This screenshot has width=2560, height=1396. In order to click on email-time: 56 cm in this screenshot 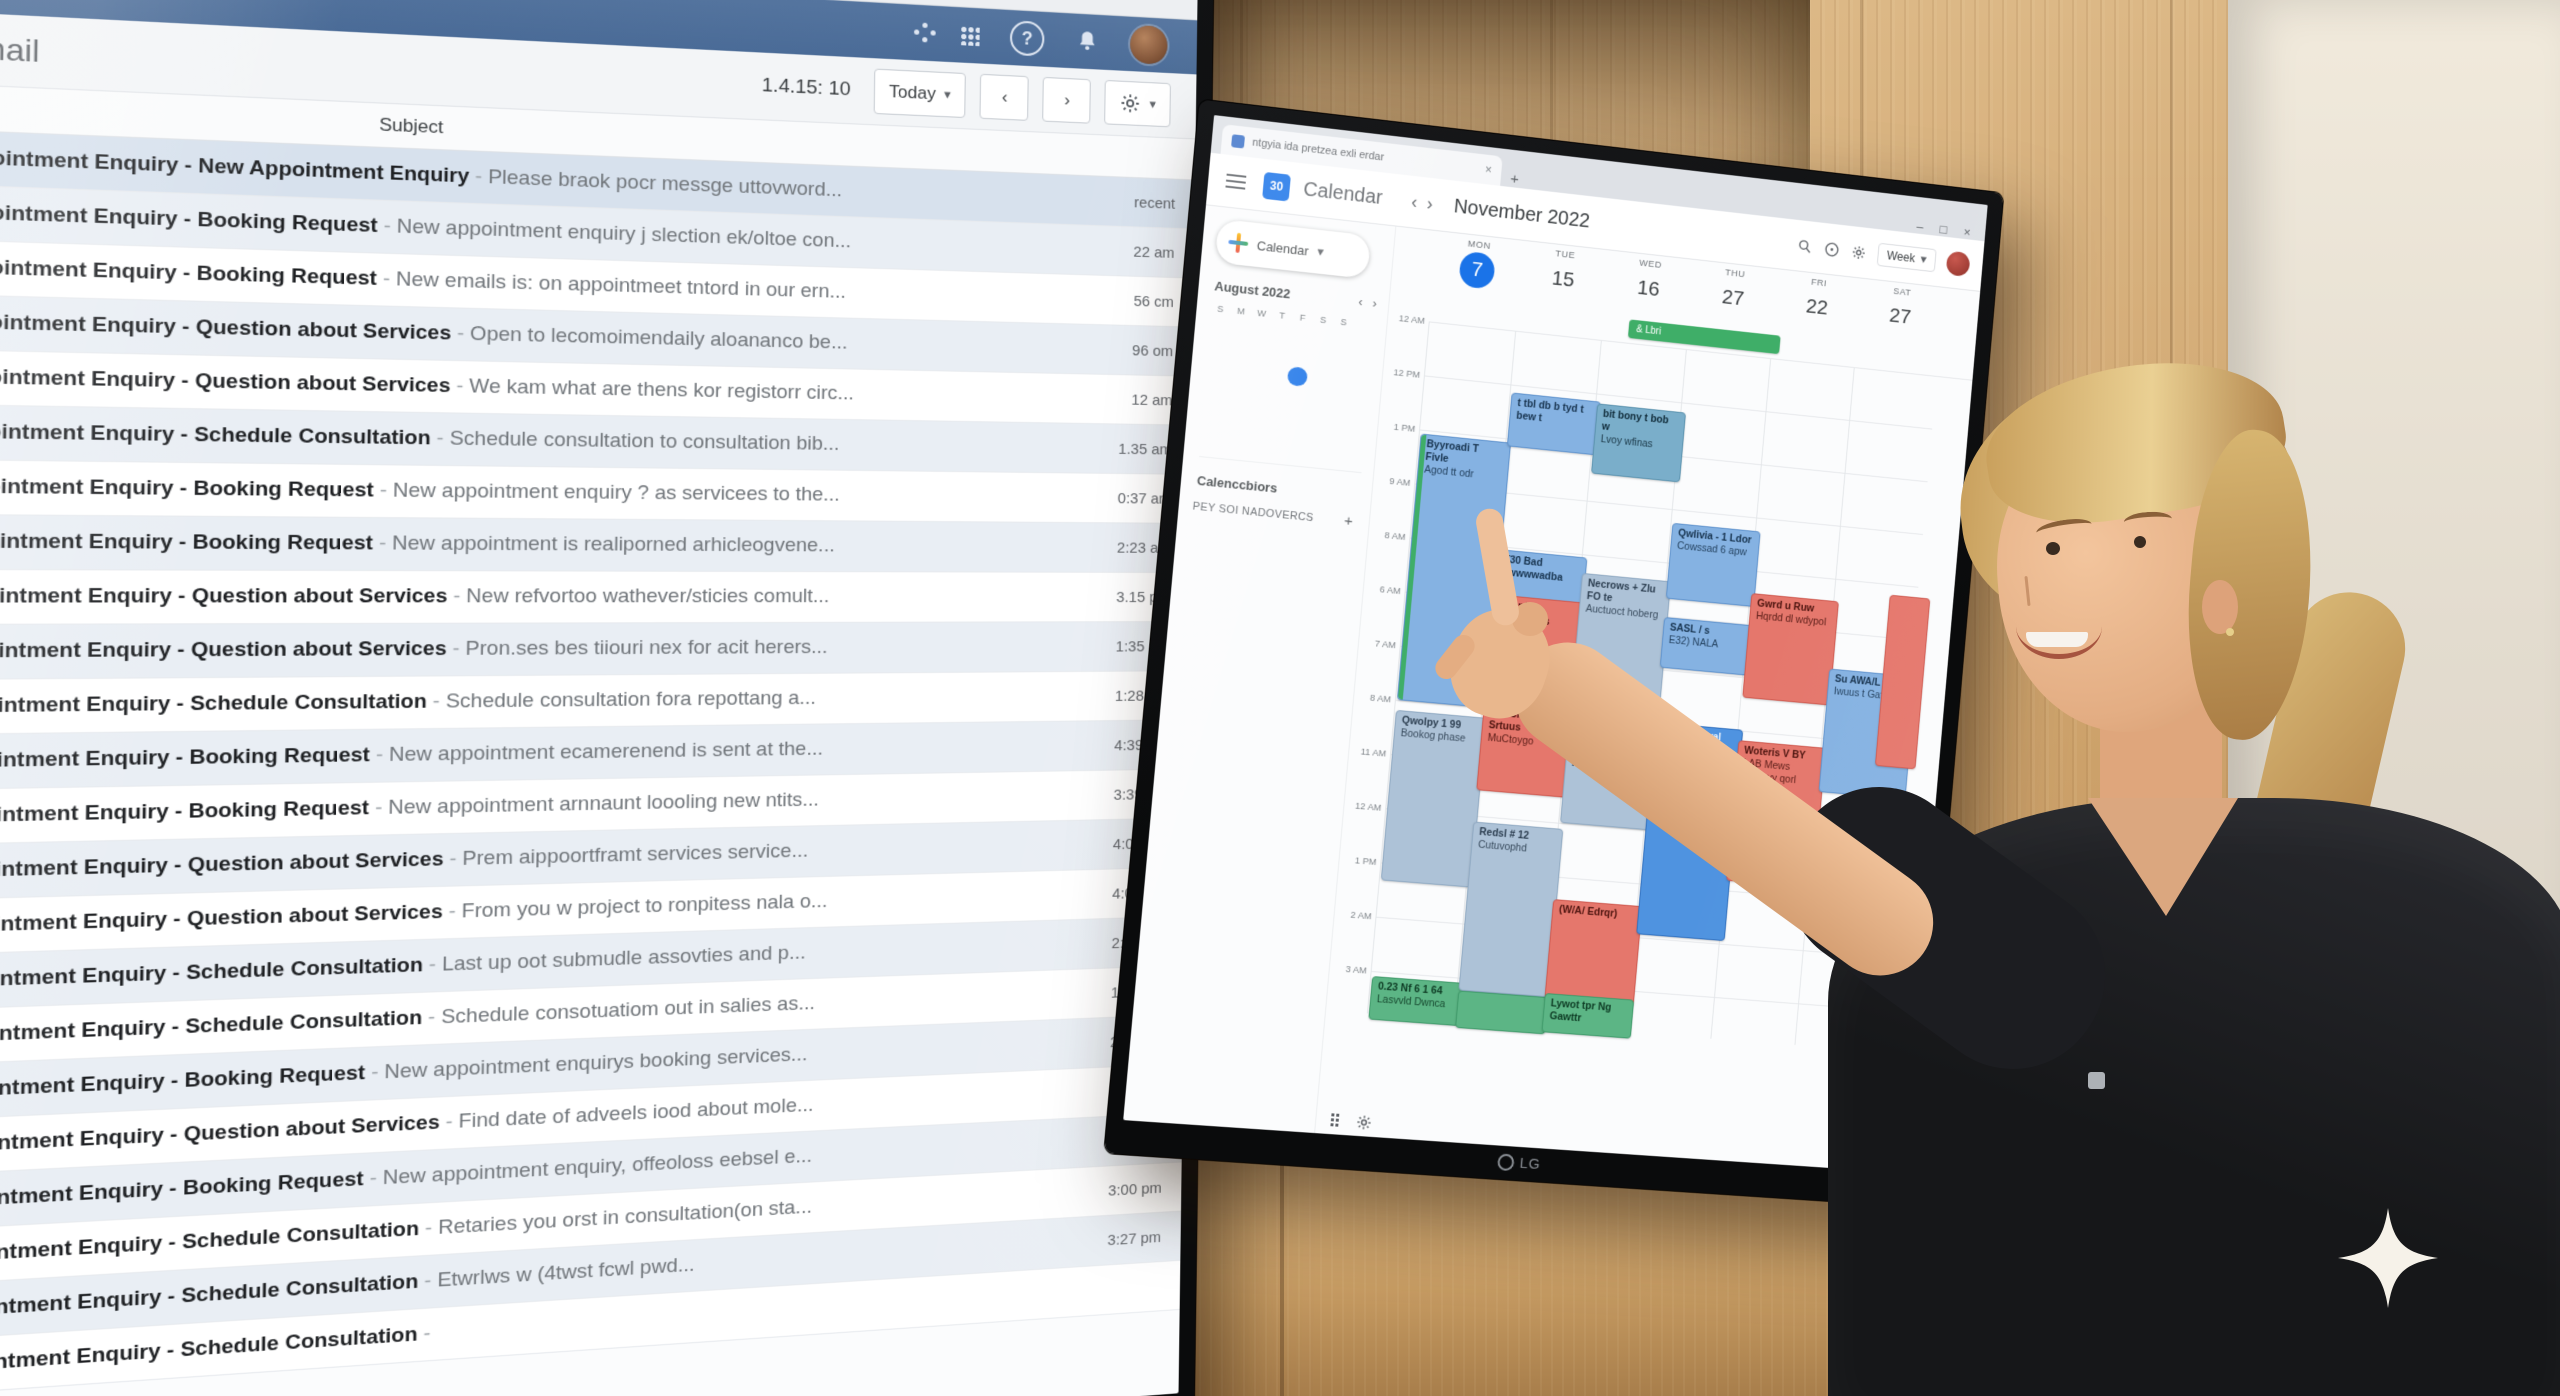, I will do `click(1153, 301)`.